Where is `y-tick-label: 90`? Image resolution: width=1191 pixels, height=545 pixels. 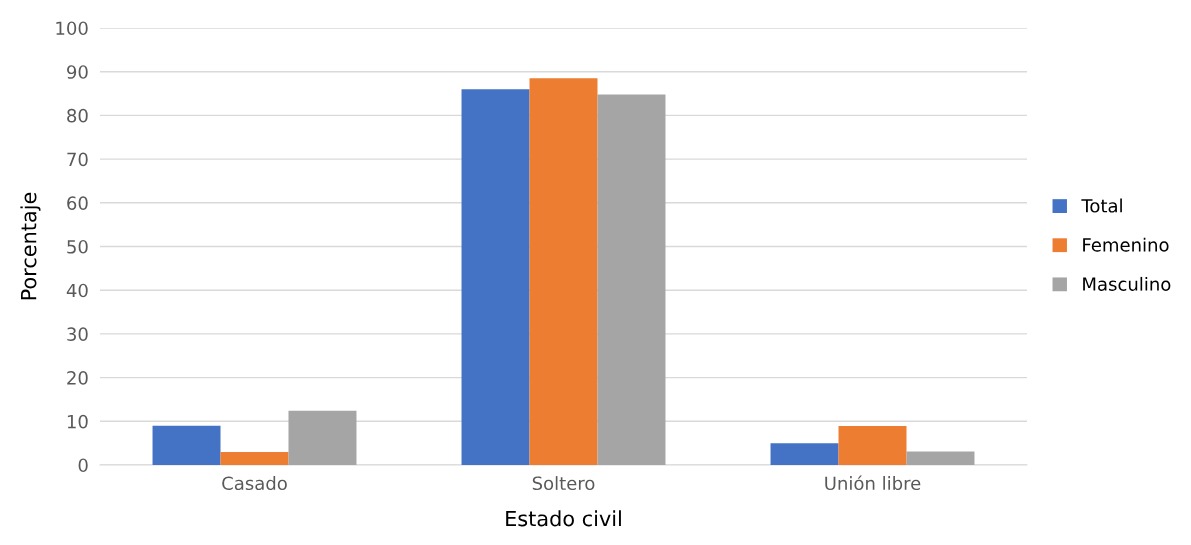 y-tick-label: 90 is located at coordinates (77, 72).